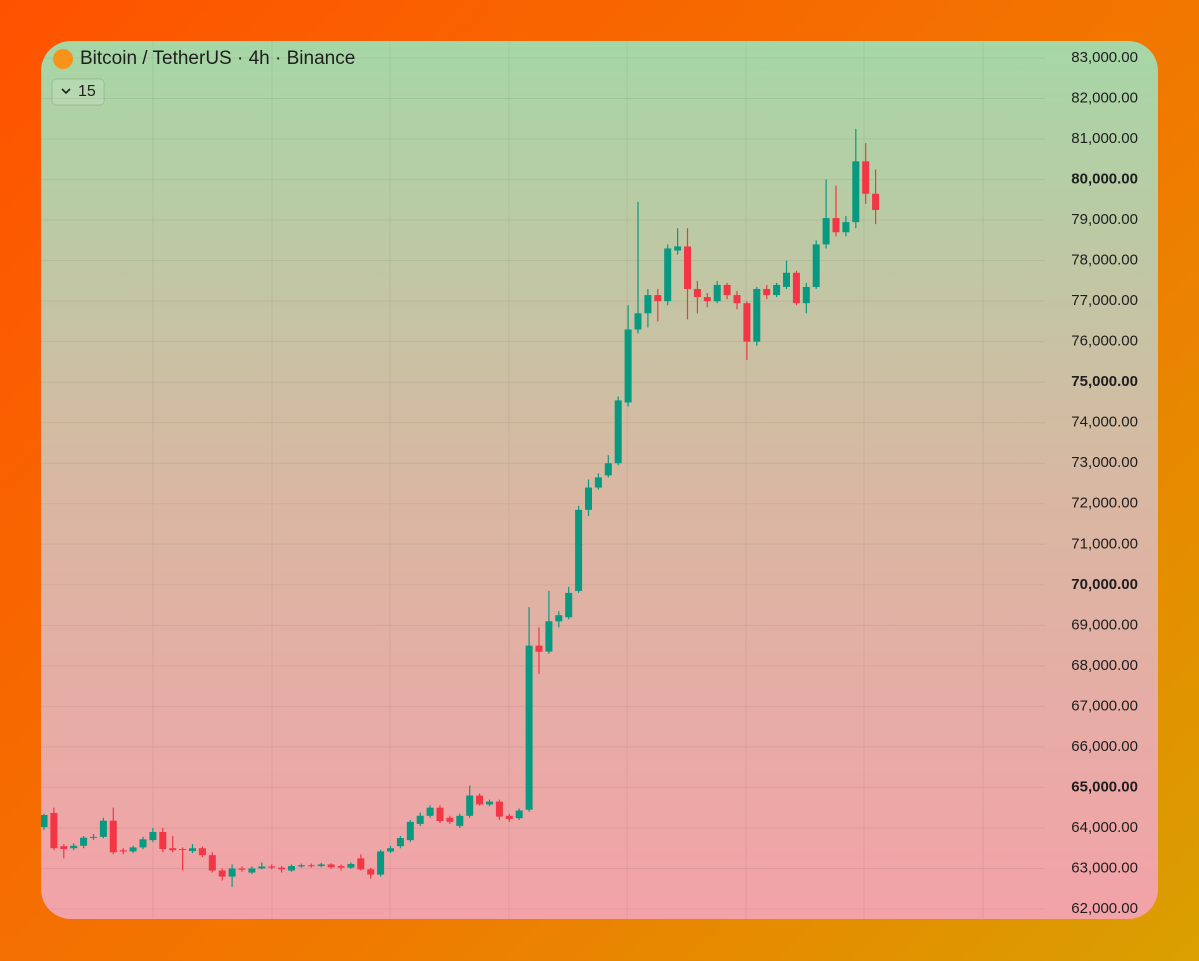 The width and height of the screenshot is (1199, 961). Describe the element at coordinates (217, 58) in the screenshot. I see `chart-title: Bitcoin / TetherUS · 4h · Binance` at that location.